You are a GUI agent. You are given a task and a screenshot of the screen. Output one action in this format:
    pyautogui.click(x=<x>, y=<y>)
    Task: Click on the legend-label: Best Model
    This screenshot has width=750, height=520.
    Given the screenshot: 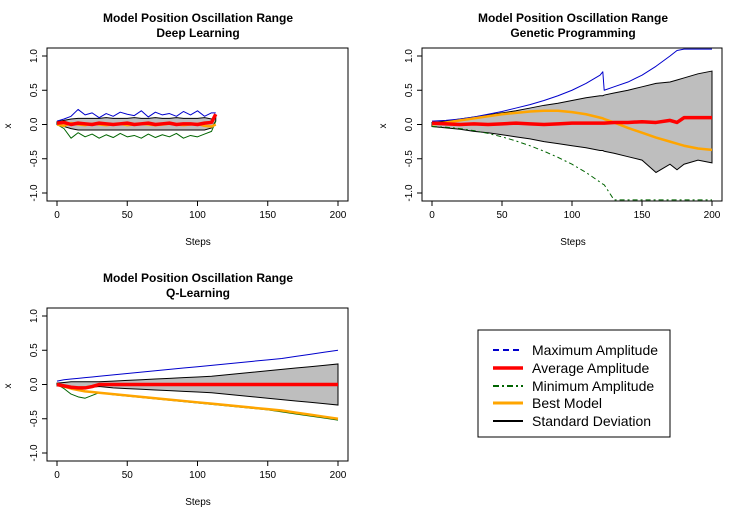 What is the action you would take?
    pyautogui.click(x=567, y=403)
    